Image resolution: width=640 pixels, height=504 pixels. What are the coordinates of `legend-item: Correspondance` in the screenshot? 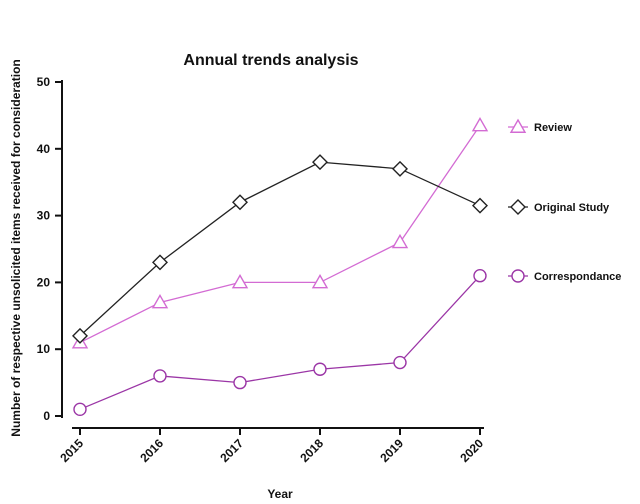 It's located at (564, 276).